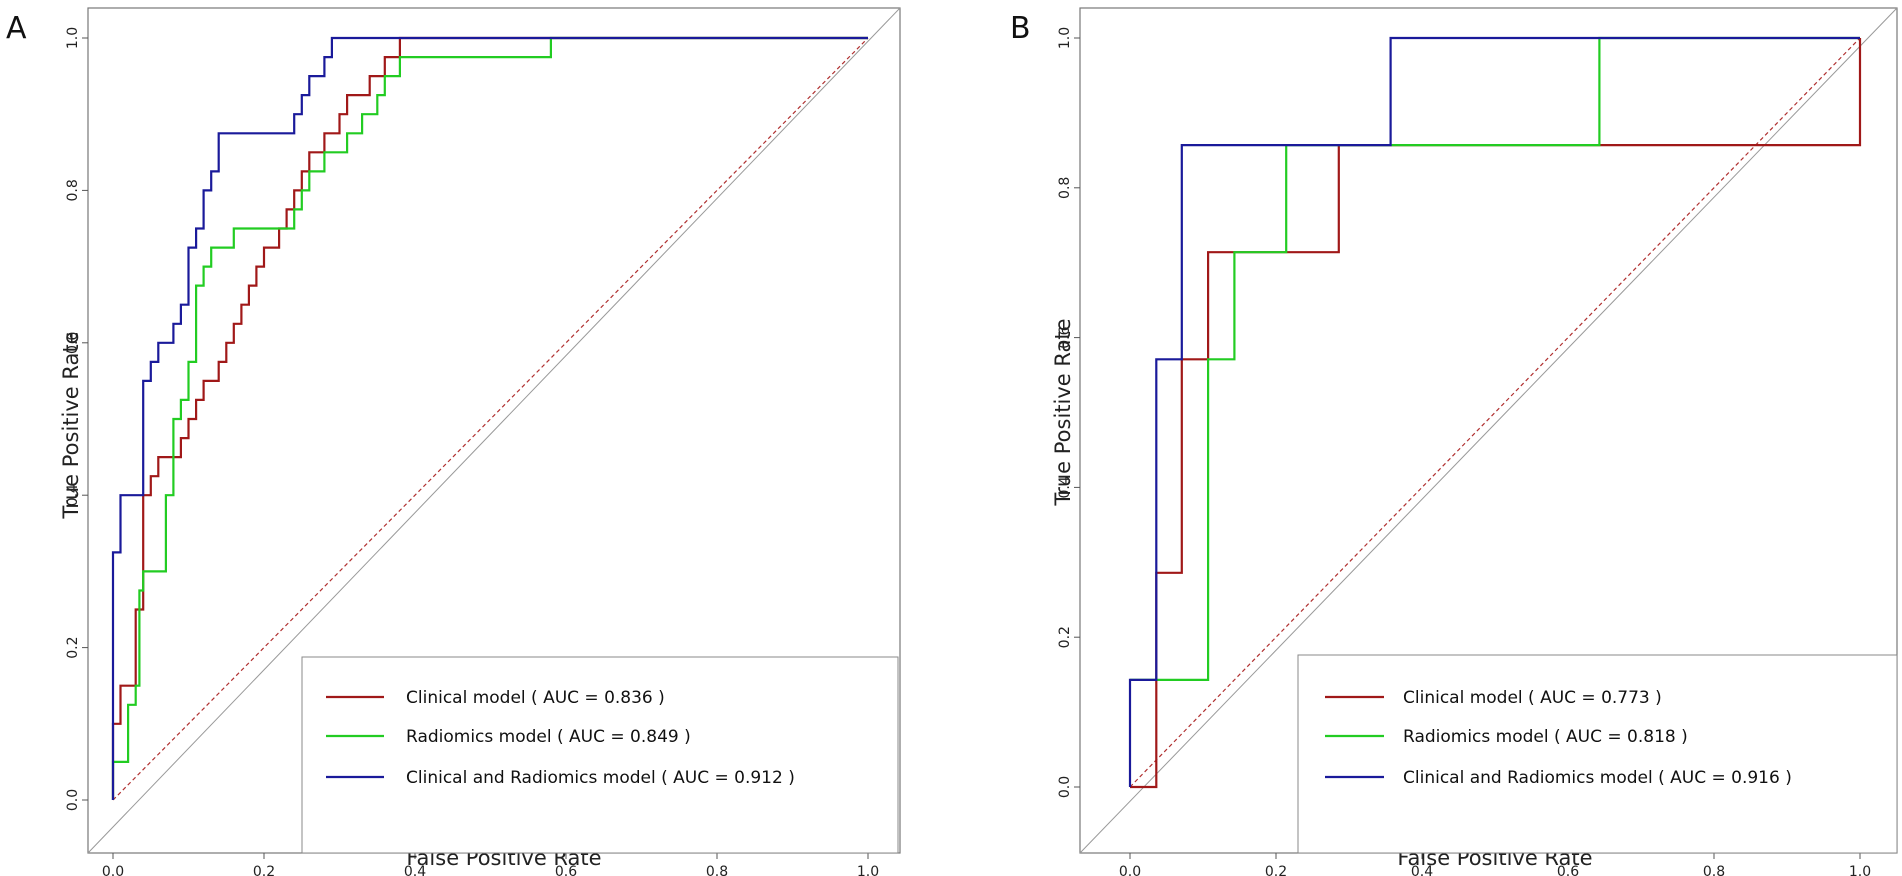  I want to click on legend-entry: Clinical model ( AUC = 0.773 ), so click(1532, 698).